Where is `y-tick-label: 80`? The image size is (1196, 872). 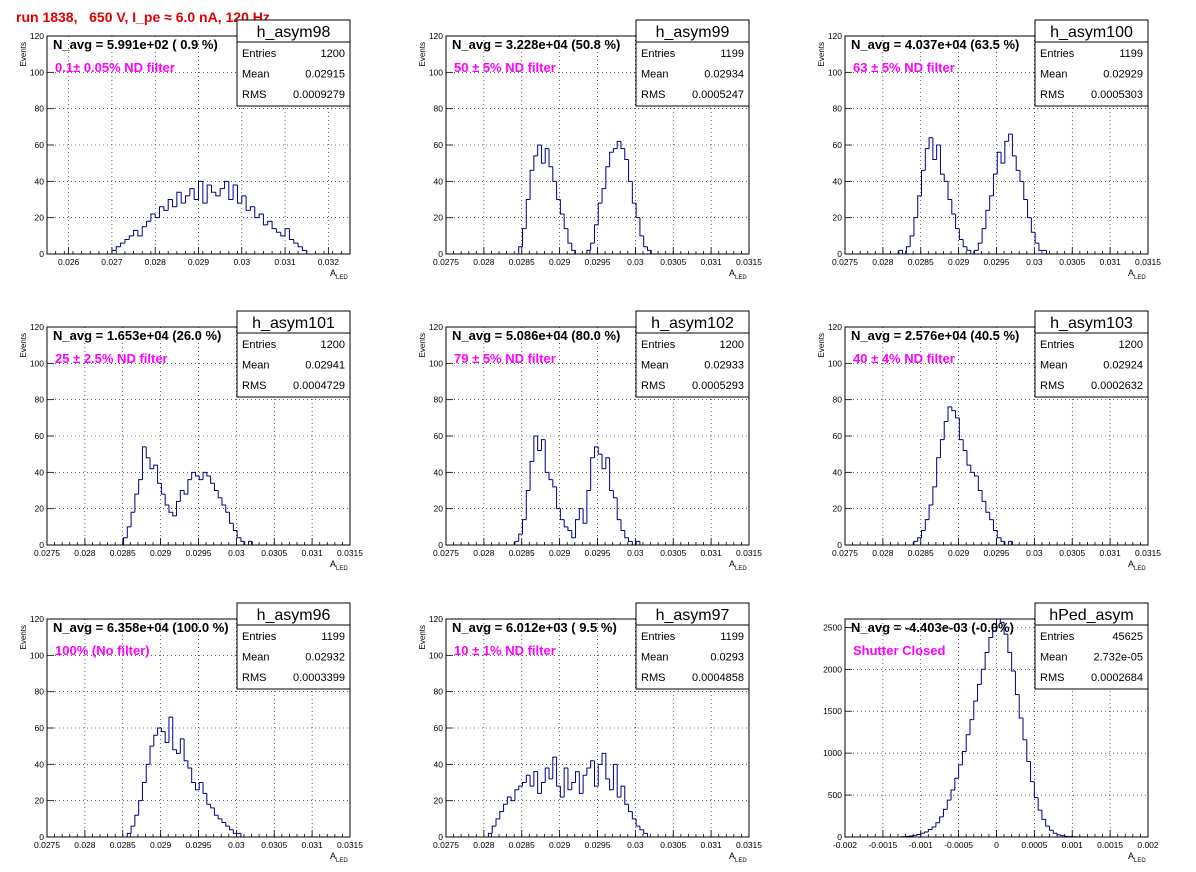 y-tick-label: 80 is located at coordinates (838, 109).